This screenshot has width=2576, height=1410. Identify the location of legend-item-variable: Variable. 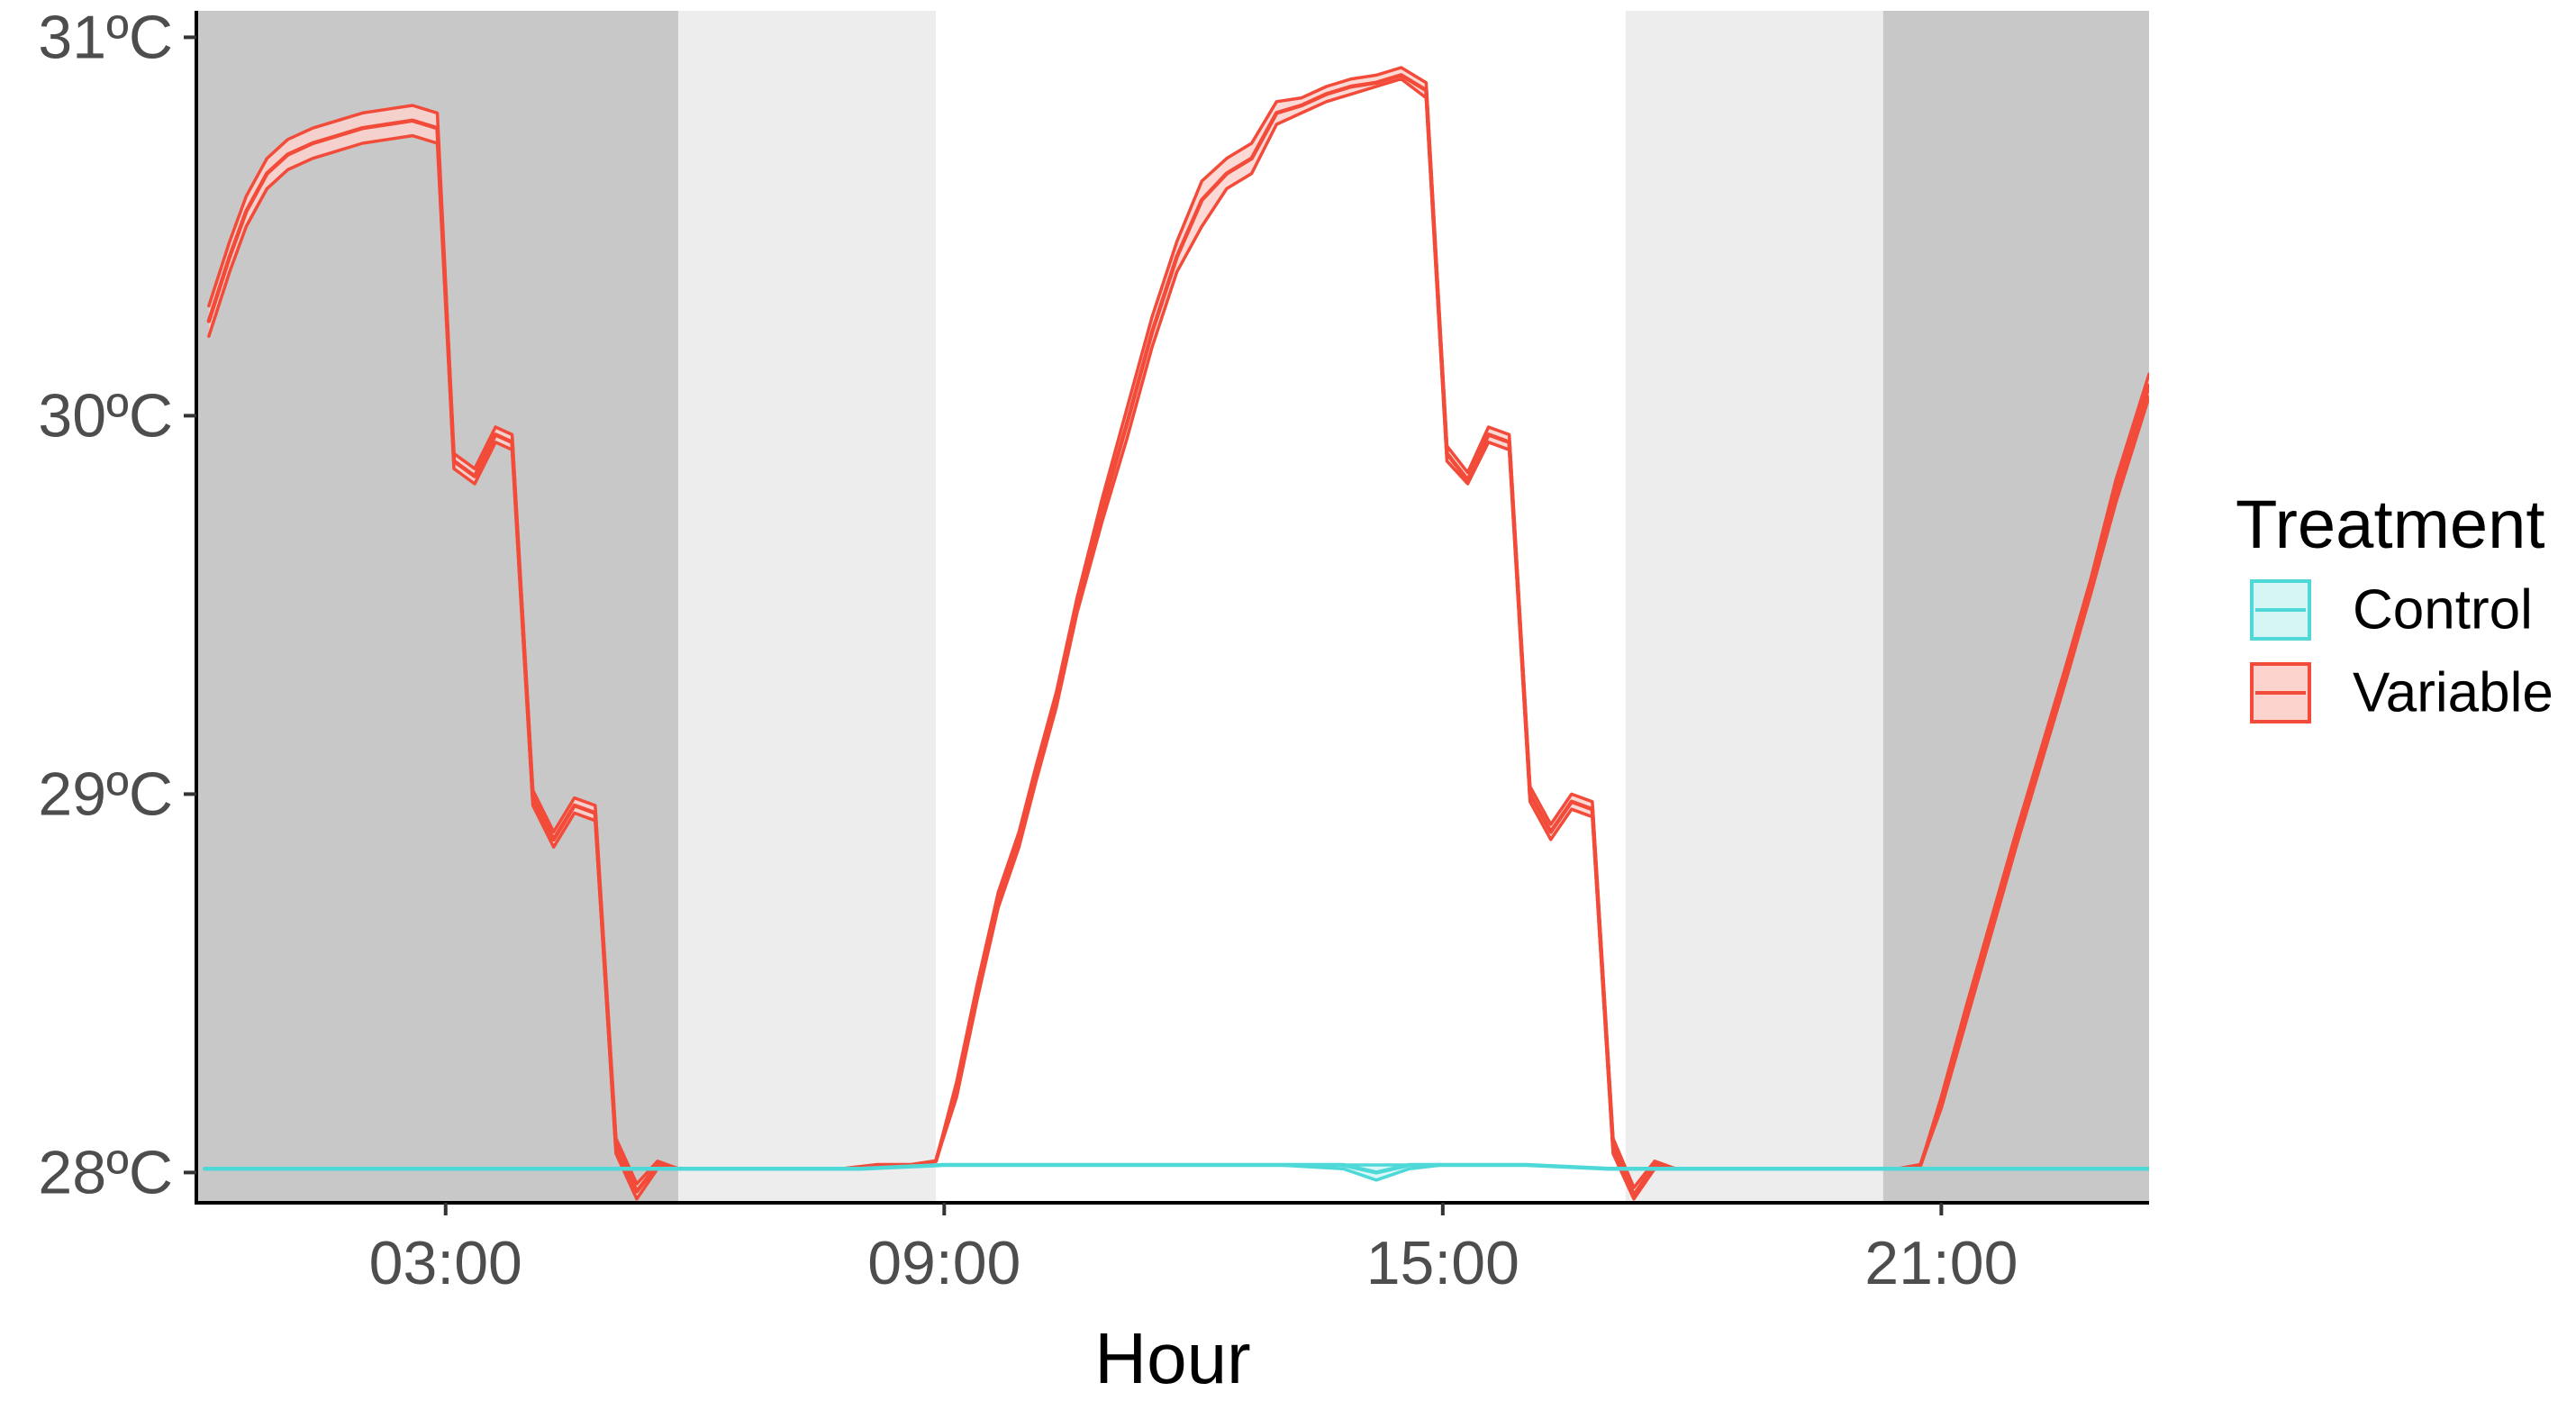
(2401, 693).